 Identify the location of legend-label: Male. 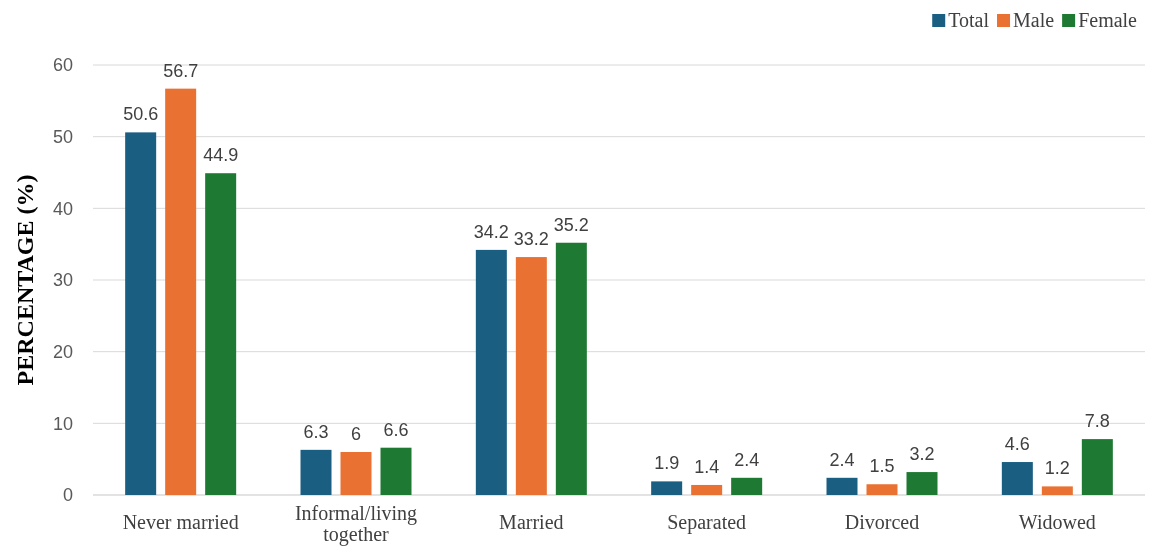
(1034, 20).